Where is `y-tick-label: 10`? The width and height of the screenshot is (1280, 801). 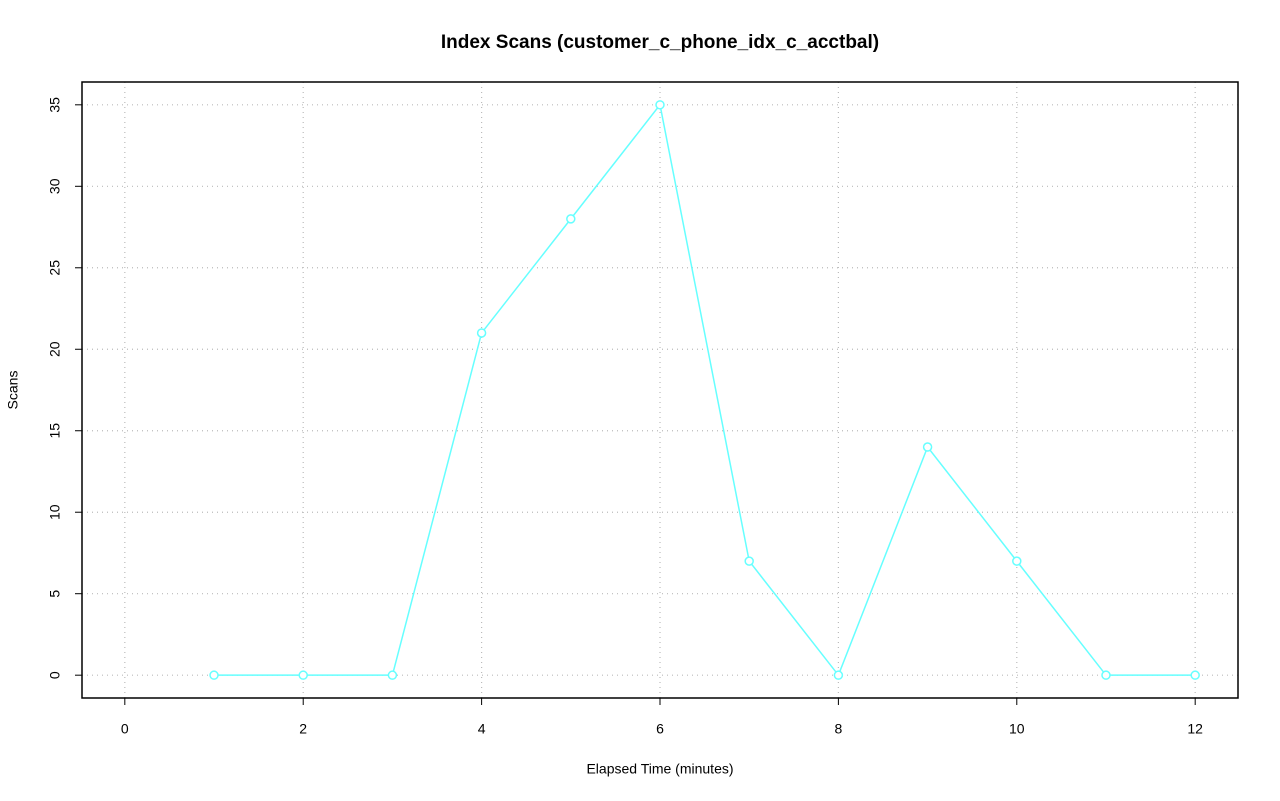
y-tick-label: 10 is located at coordinates (55, 512).